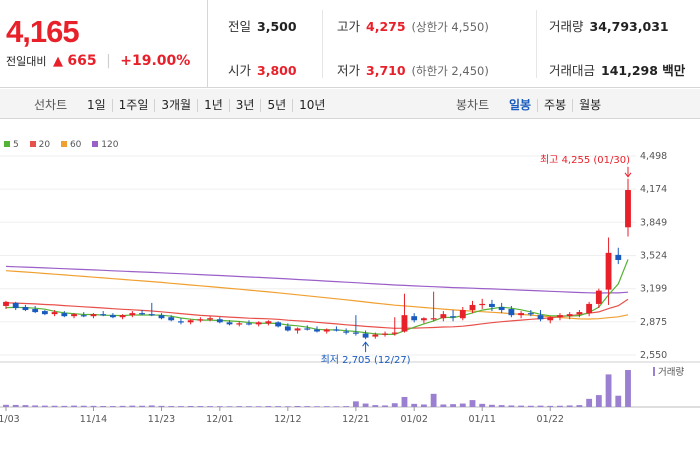  Describe the element at coordinates (566, 26) in the screenshot. I see `volume-label: 거래량` at that location.